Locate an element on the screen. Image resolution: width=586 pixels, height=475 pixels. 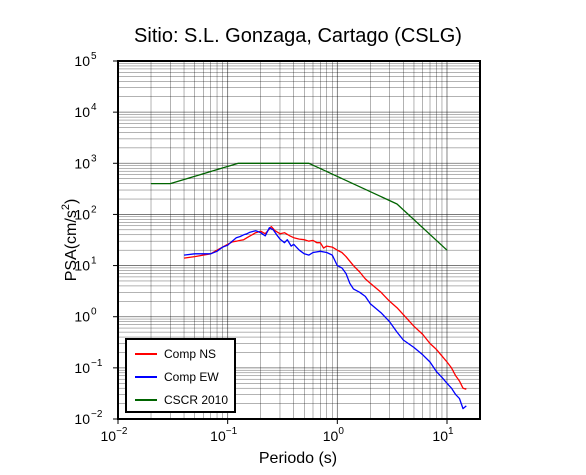
y-axis-label: PSA(cm/s2) is located at coordinates (70, 240).